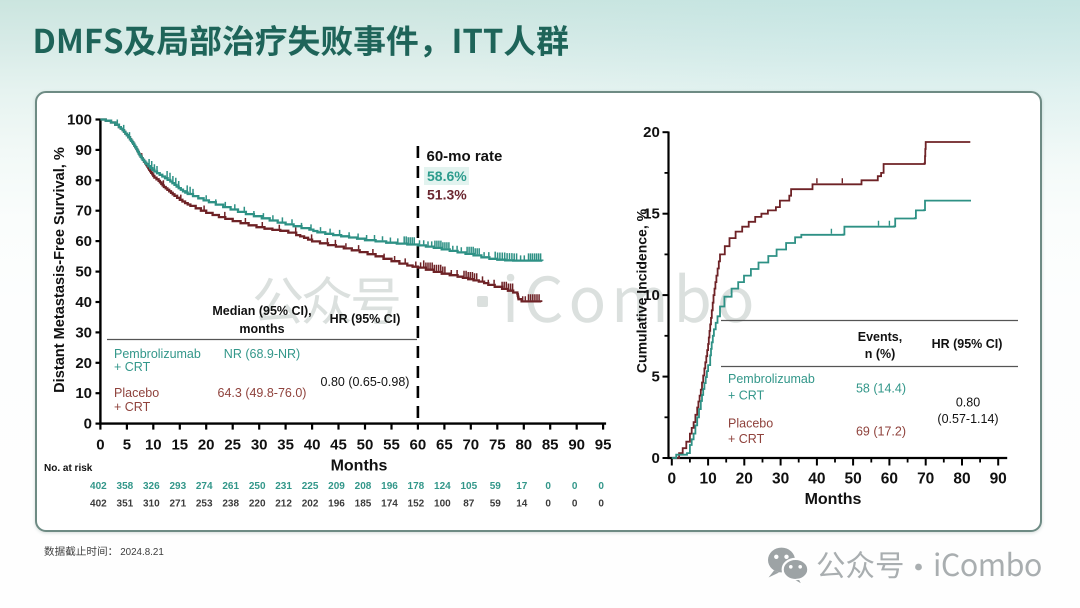  I want to click on svg-text: 35, so click(285, 445).